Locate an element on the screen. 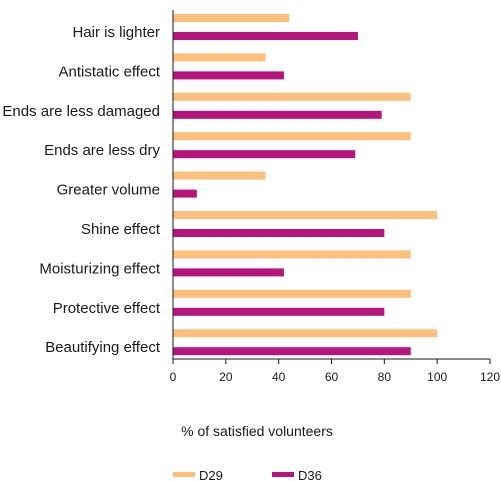  x-ticks: 0 20 40 60 80 100 120 is located at coordinates (335, 371).